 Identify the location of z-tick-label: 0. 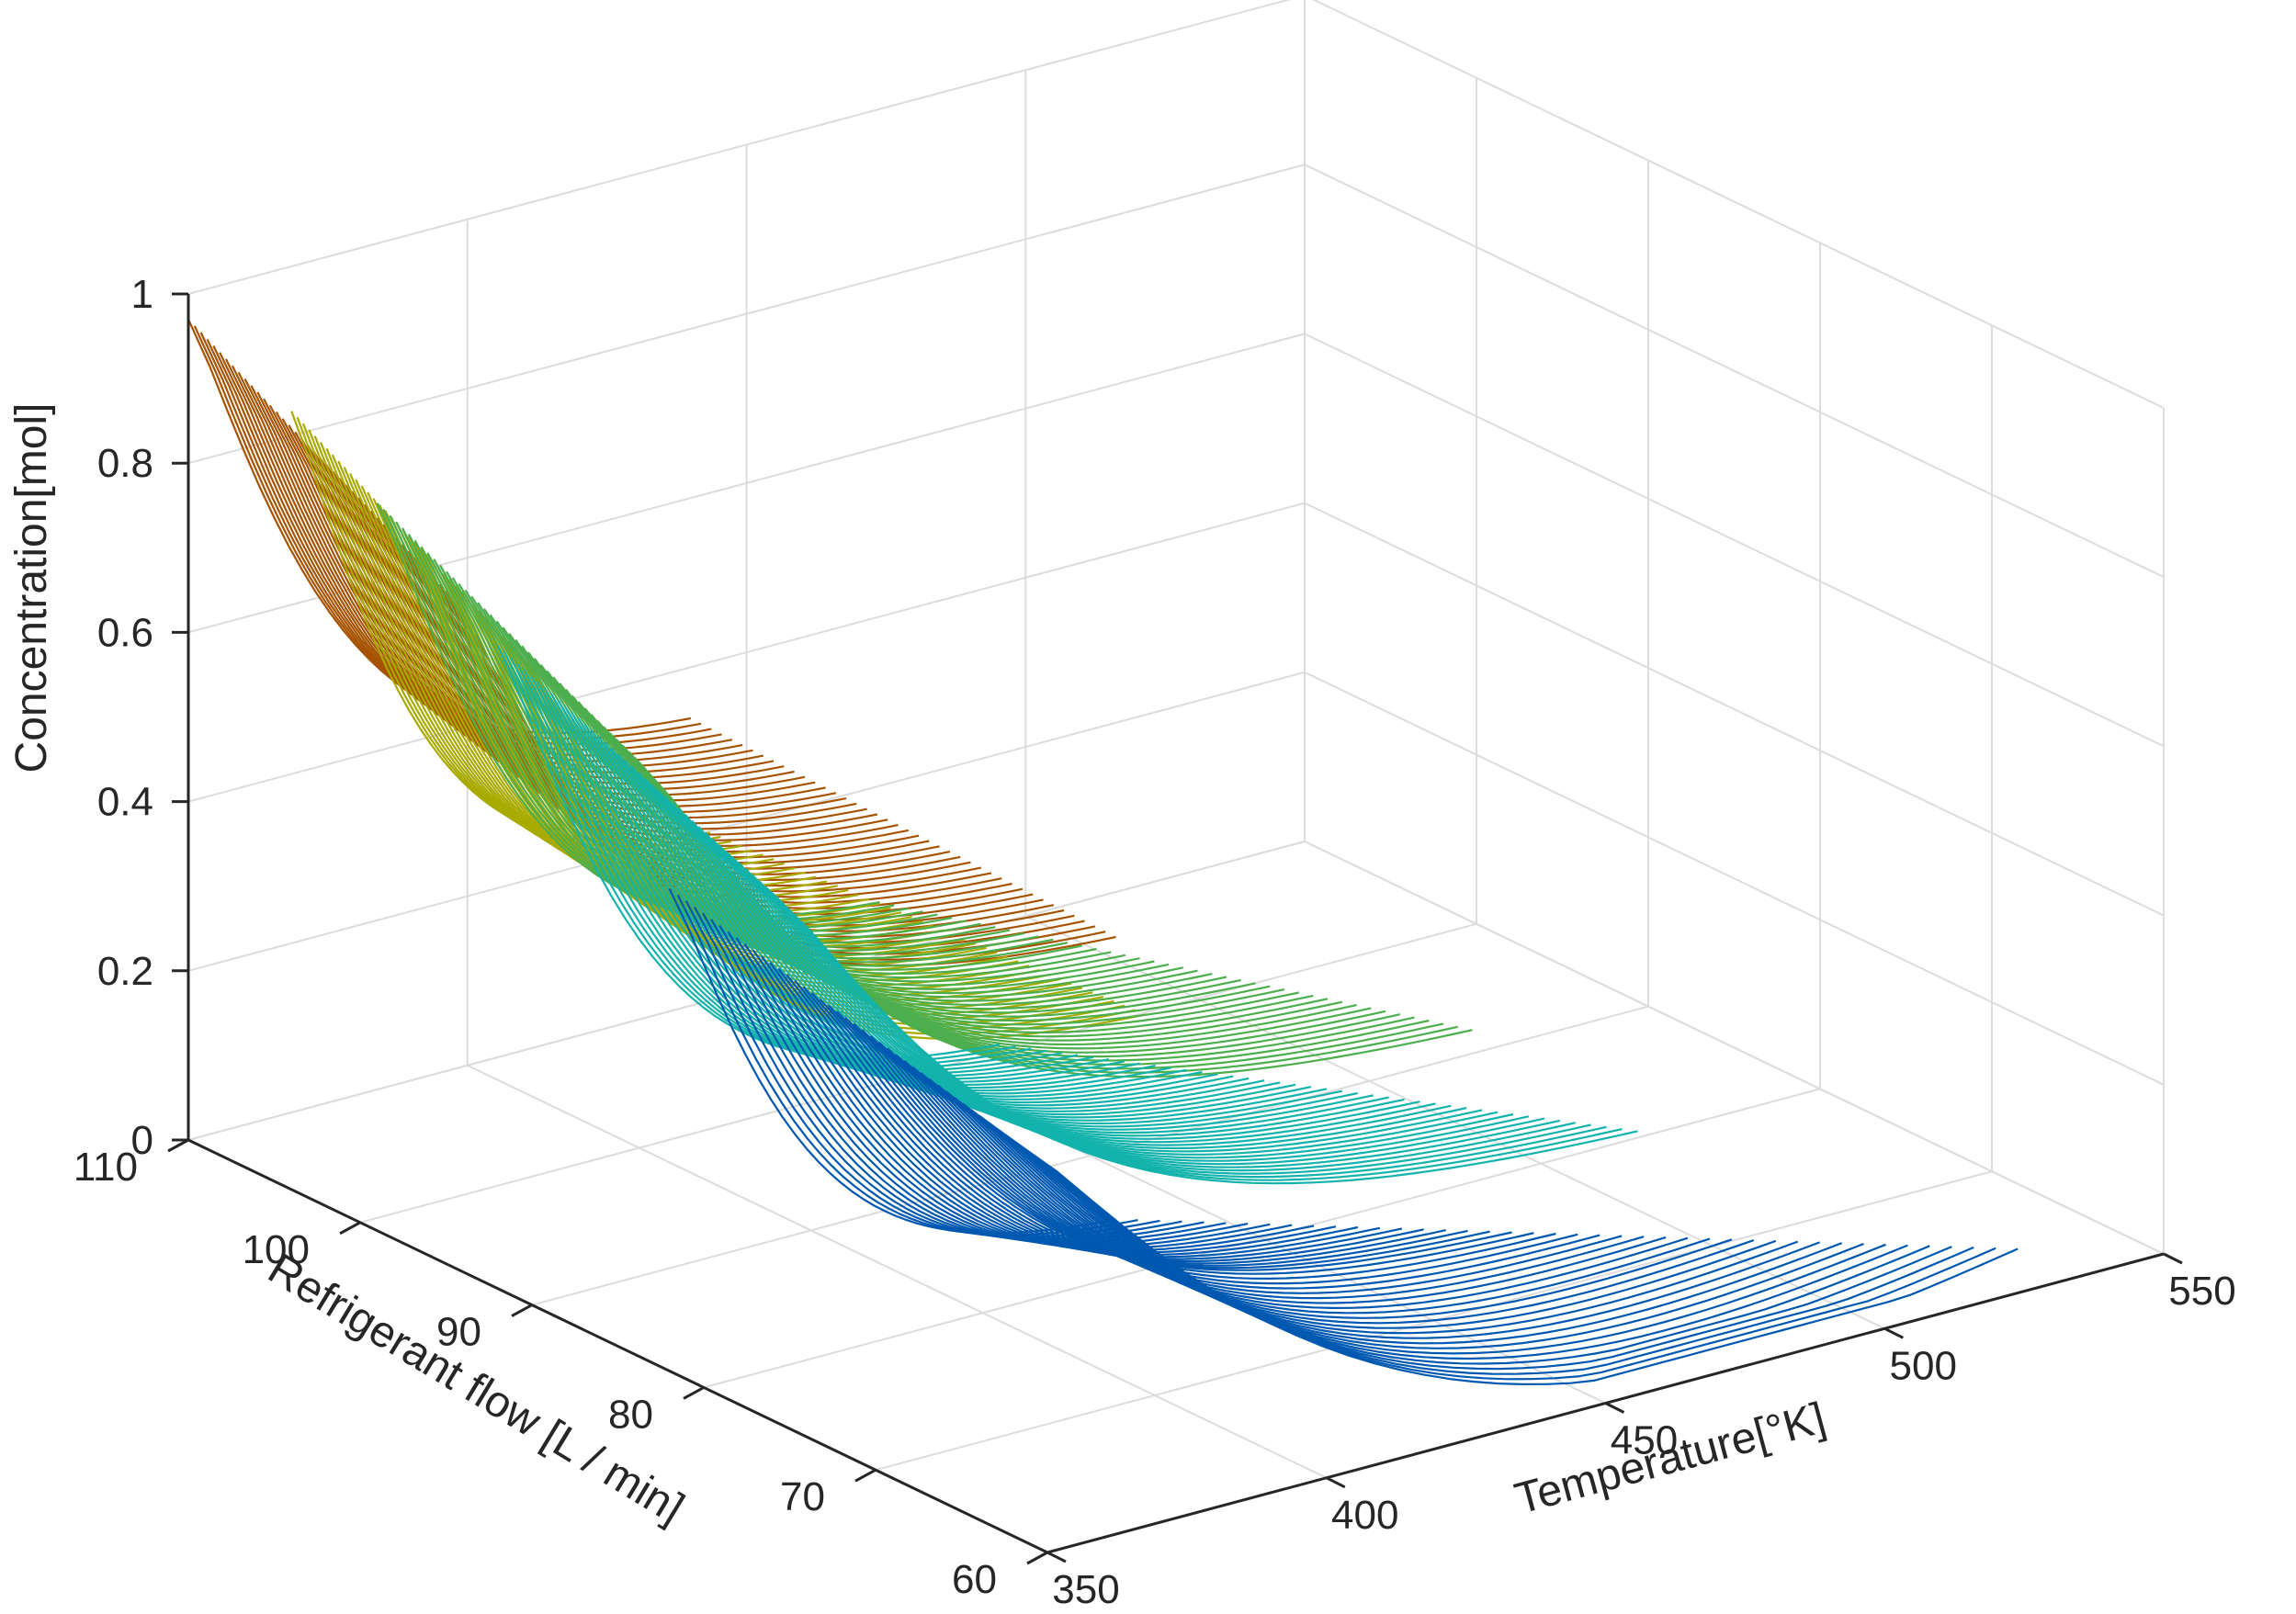
(142, 1140).